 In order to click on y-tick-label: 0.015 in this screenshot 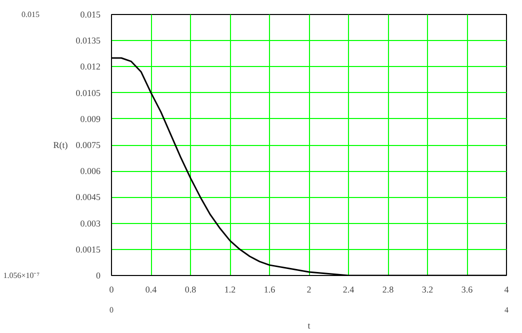, I will do `click(90, 15)`.